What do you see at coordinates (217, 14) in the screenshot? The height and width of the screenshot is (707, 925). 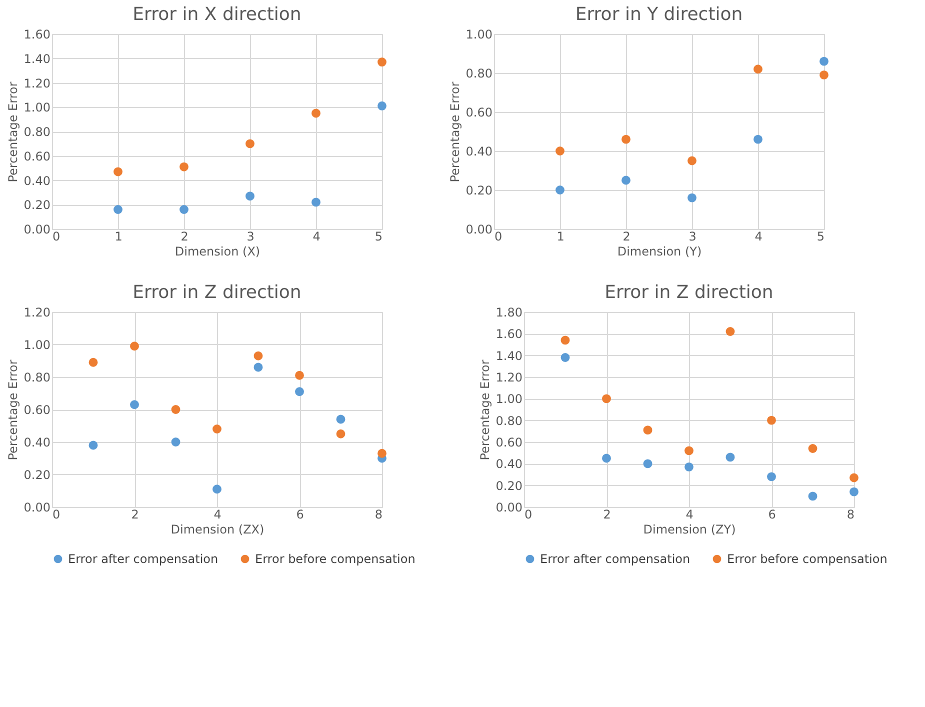 I see `chart-title: Error in X direction` at bounding box center [217, 14].